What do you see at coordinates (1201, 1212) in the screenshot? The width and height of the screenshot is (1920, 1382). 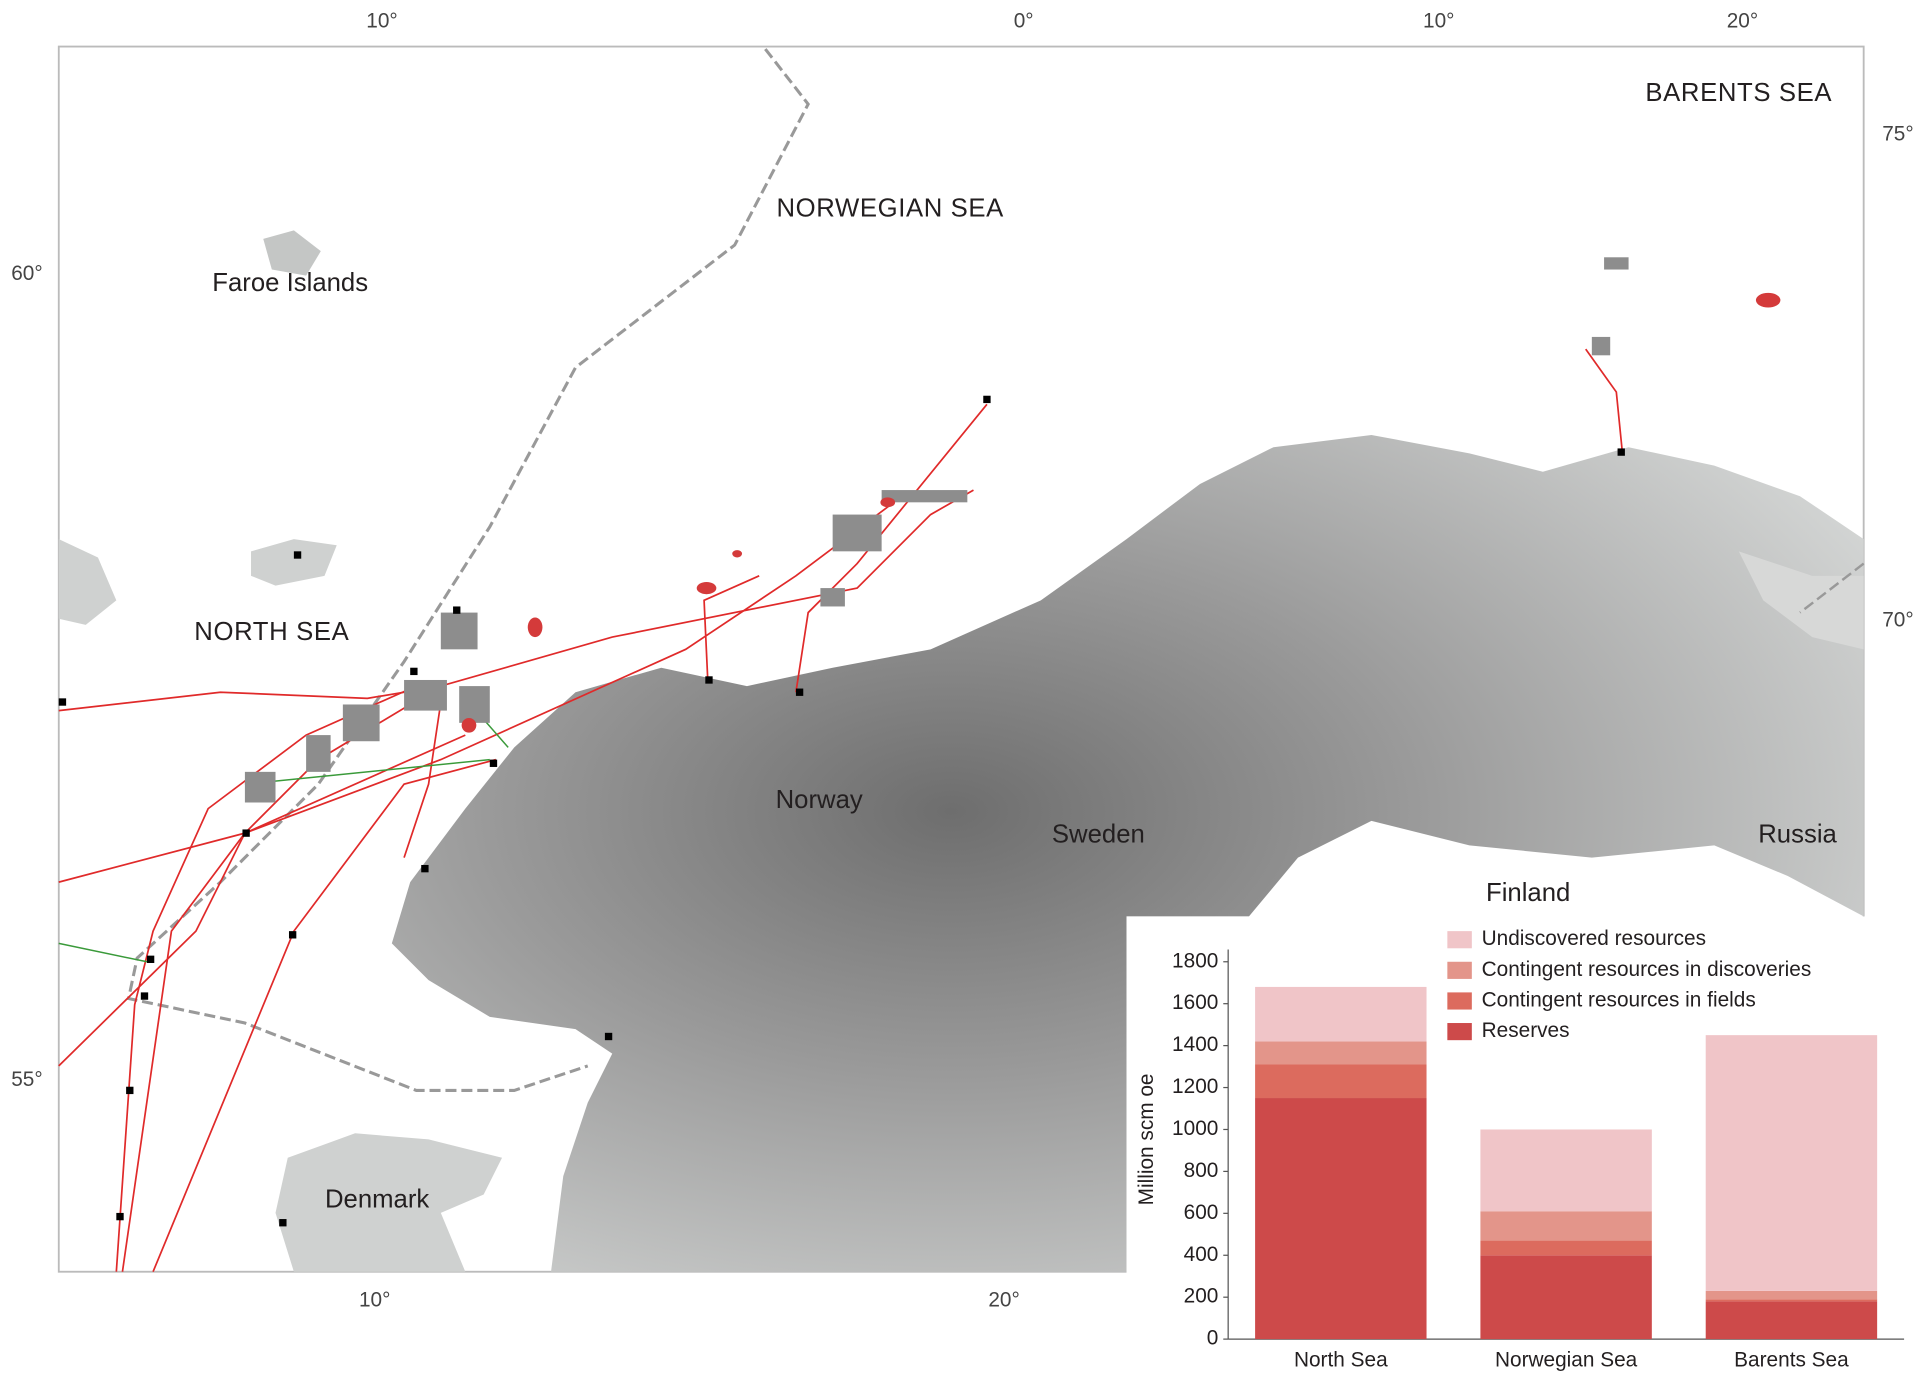 I see `y-tick-label: 600` at bounding box center [1201, 1212].